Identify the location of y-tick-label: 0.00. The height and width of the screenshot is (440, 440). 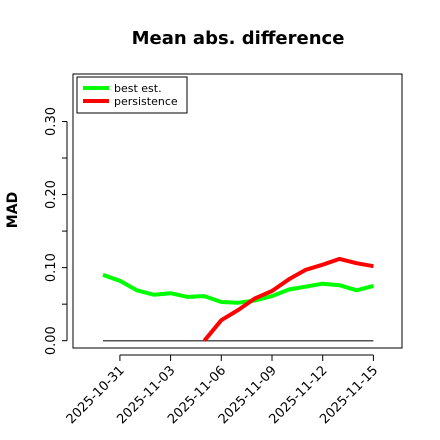
(51, 340).